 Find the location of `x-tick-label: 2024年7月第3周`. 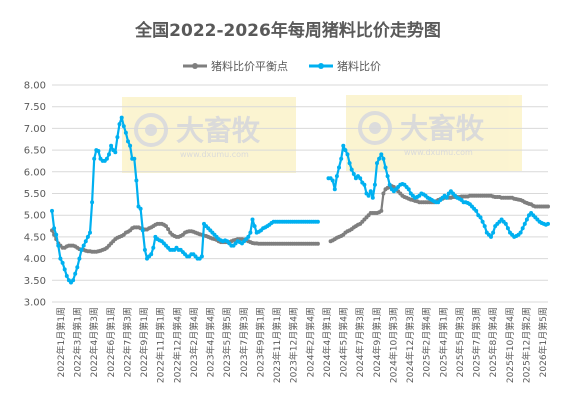

x-tick-label: 2024年7月第3周 is located at coordinates (360, 342).